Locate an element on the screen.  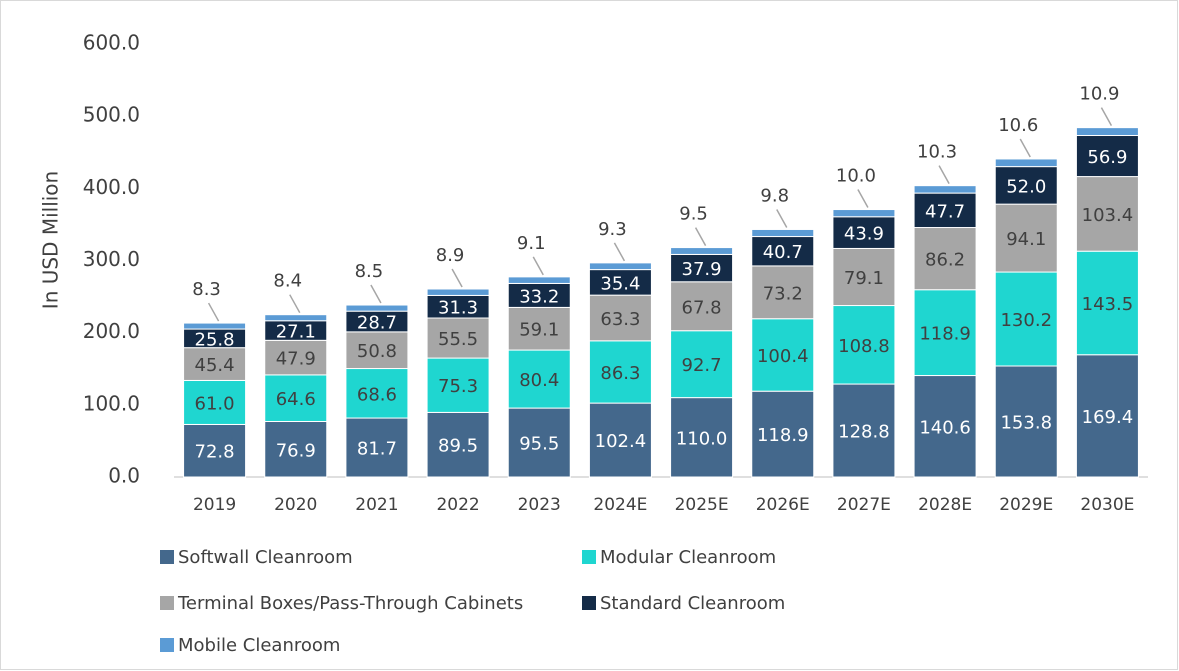
y-tick-label: 100.0 is located at coordinates (111, 403).